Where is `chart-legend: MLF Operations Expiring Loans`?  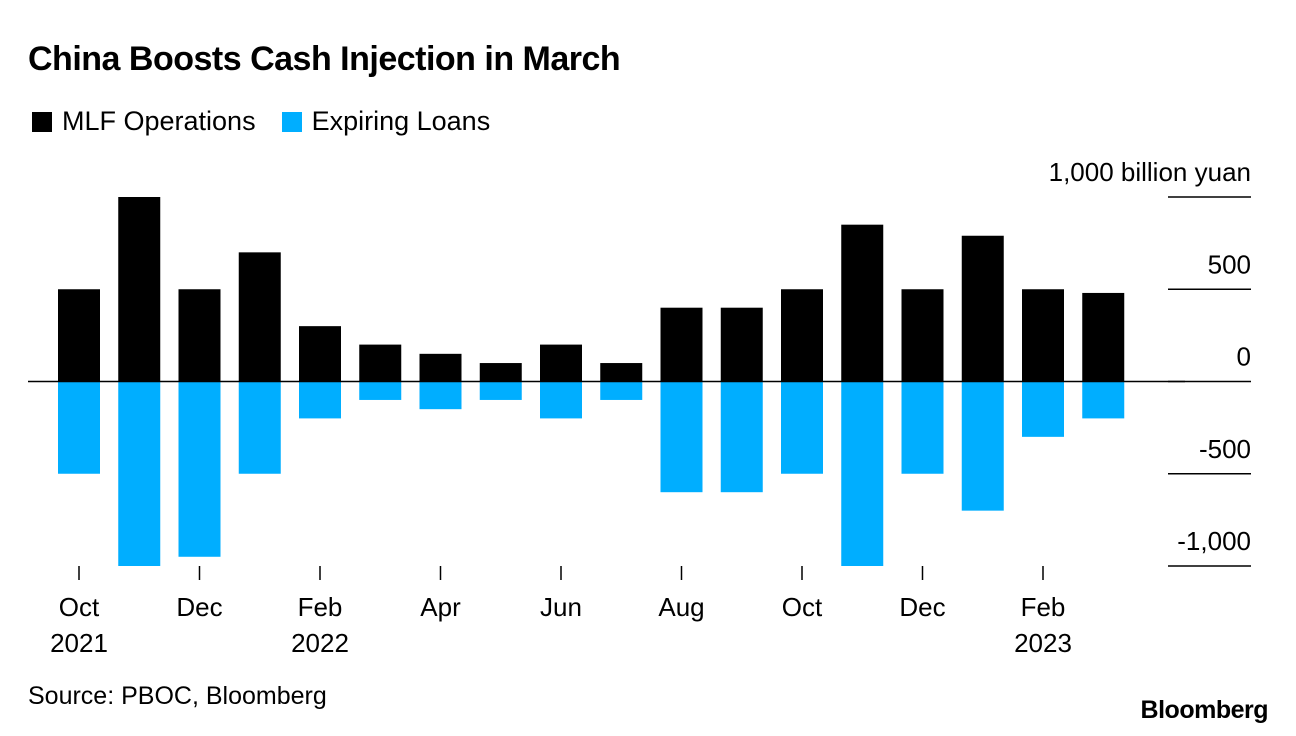 chart-legend: MLF Operations Expiring Loans is located at coordinates (274, 121).